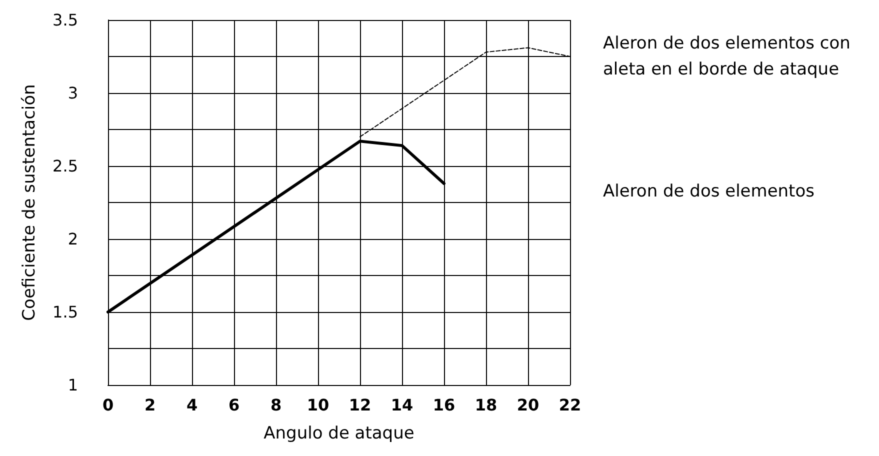  Describe the element at coordinates (65, 166) in the screenshot. I see `y-tick-label: 2.5` at that location.